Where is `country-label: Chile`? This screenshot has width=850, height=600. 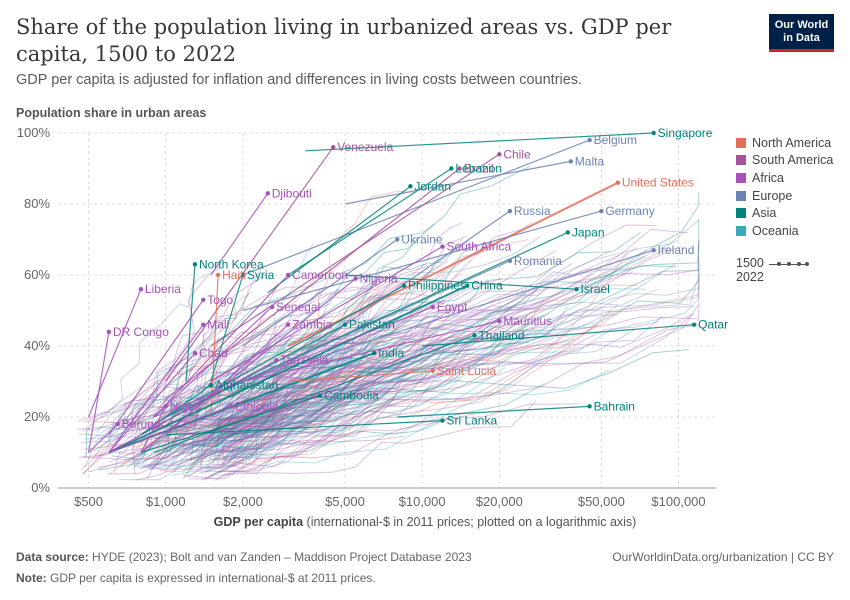
country-label: Chile is located at coordinates (517, 154).